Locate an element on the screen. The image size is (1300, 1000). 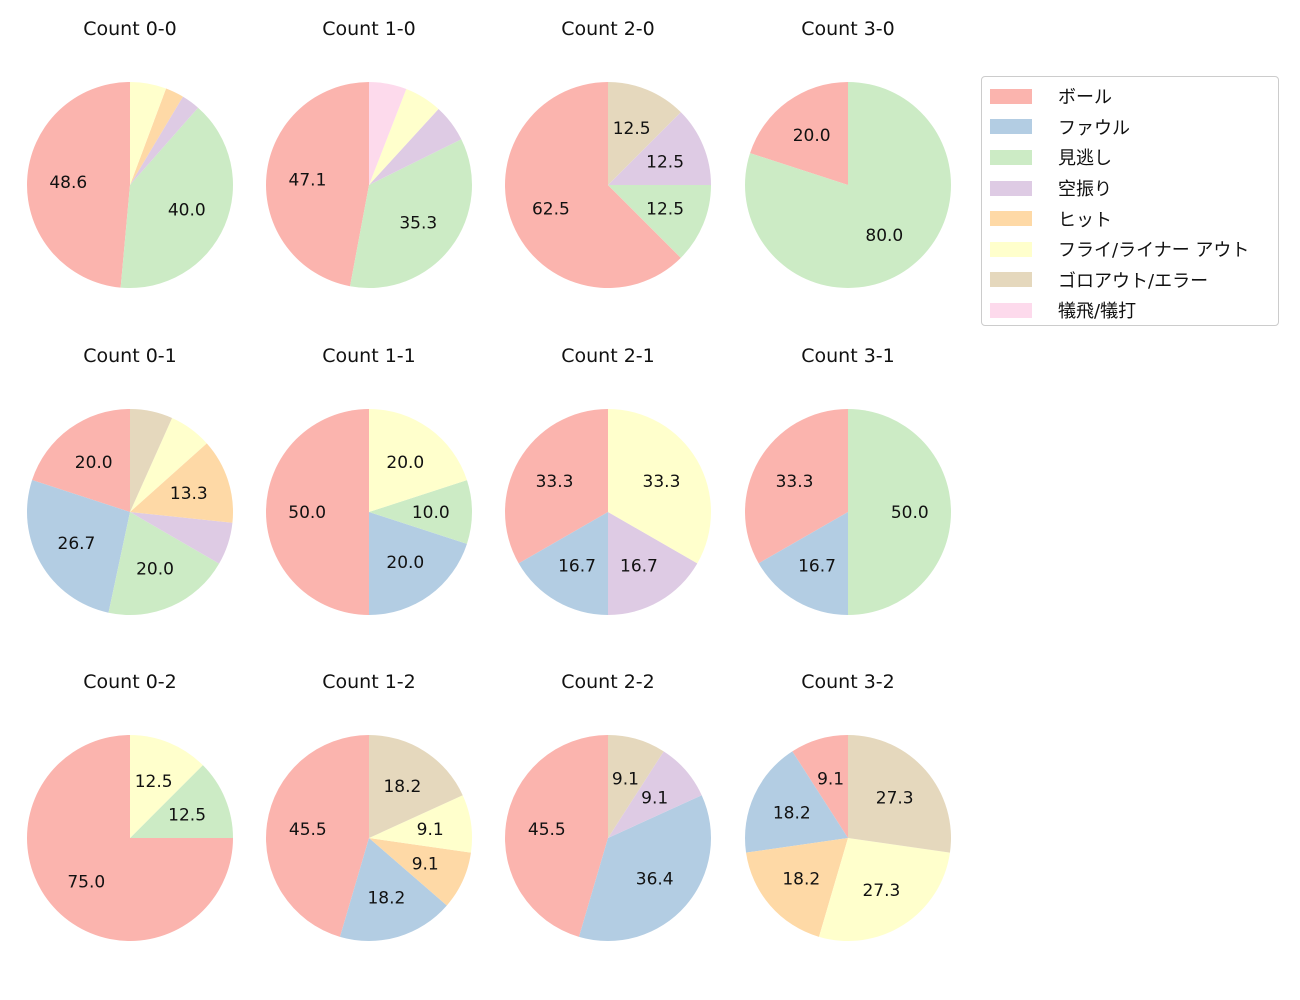
slice-label: 47.1 is located at coordinates (308, 180).